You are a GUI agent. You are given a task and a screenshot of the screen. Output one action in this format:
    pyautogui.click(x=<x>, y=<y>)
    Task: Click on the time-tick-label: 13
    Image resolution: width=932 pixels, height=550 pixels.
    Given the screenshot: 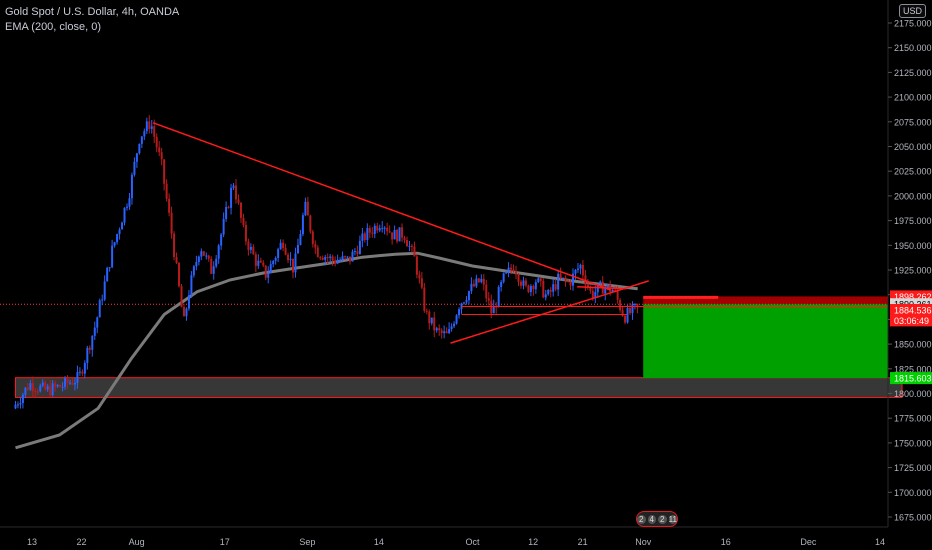 What is the action you would take?
    pyautogui.click(x=32, y=542)
    